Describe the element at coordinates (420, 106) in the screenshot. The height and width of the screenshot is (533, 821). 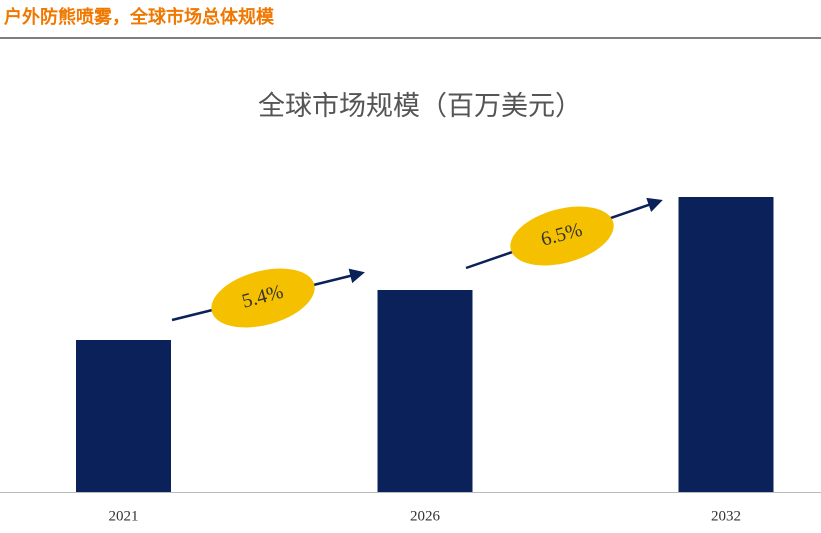
I see `chart-title: 全球市场规模（百万美元）` at that location.